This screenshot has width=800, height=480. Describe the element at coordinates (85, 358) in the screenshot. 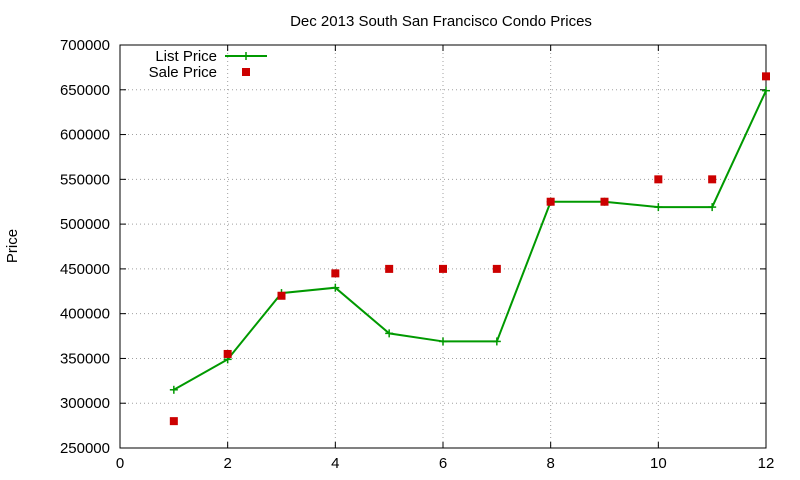

I see `y-tick-label: 350000` at that location.